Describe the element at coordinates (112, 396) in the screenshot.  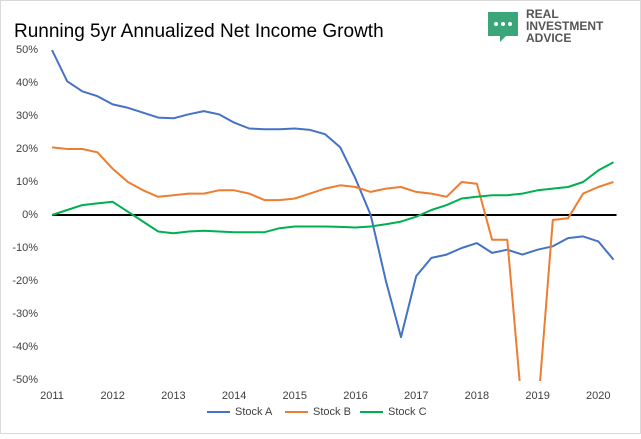
I see `x-tick-label: 2012` at that location.